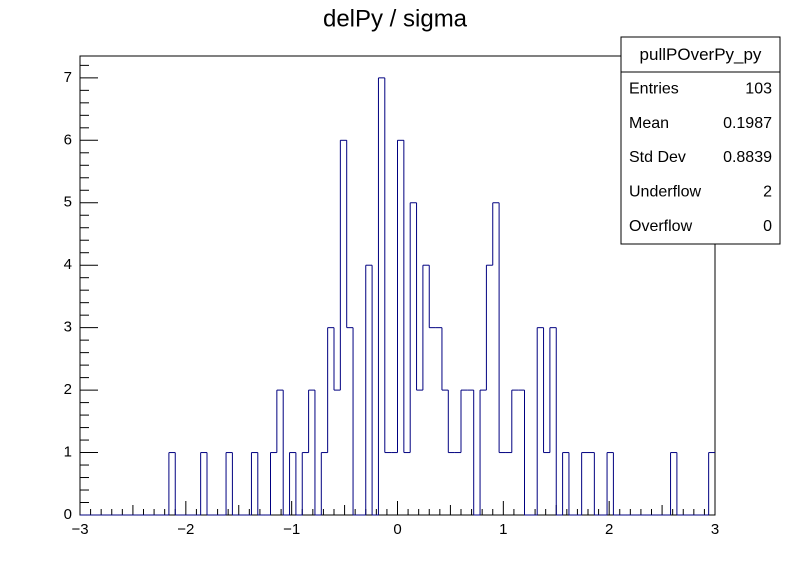 Image resolution: width=796 pixels, height=572 pixels. I want to click on y-tick-label: 4, so click(68, 264).